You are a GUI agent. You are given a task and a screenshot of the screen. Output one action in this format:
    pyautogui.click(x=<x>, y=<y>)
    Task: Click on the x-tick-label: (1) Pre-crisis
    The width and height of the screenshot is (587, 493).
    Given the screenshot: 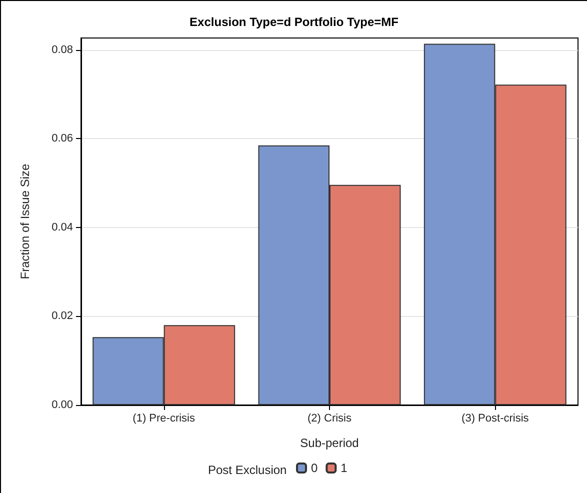 What is the action you would take?
    pyautogui.click(x=164, y=418)
    